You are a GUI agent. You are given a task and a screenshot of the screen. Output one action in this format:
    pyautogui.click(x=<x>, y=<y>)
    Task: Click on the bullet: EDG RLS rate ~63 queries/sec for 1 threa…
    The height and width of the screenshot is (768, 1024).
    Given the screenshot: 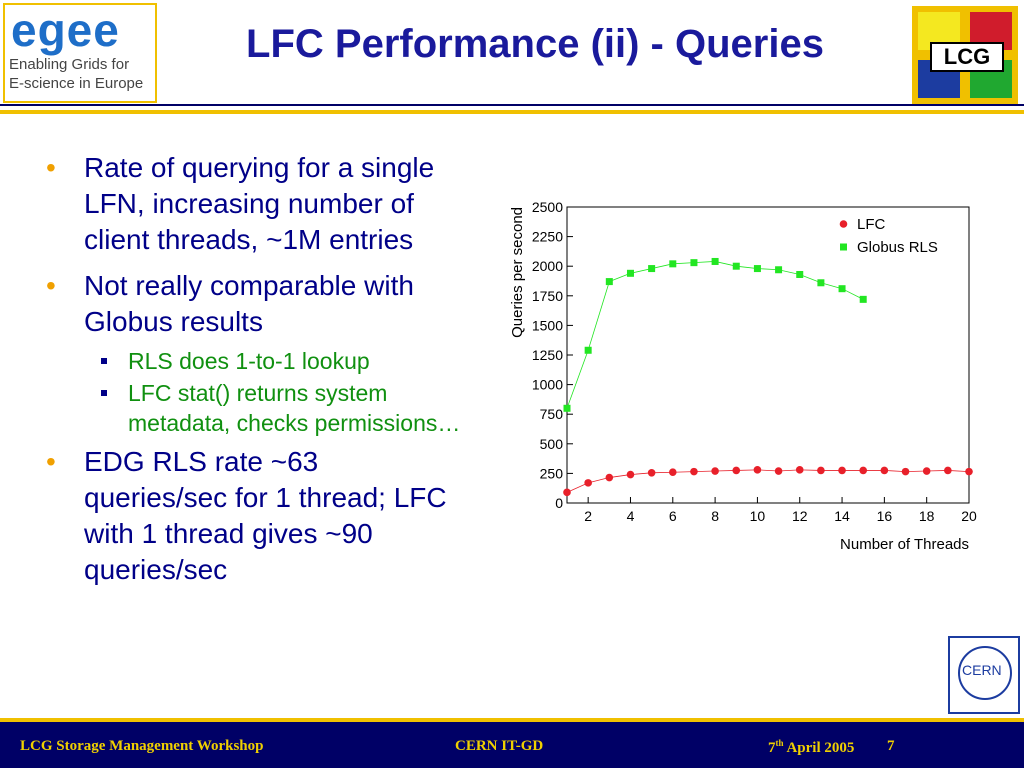 What is the action you would take?
    pyautogui.click(x=254, y=516)
    